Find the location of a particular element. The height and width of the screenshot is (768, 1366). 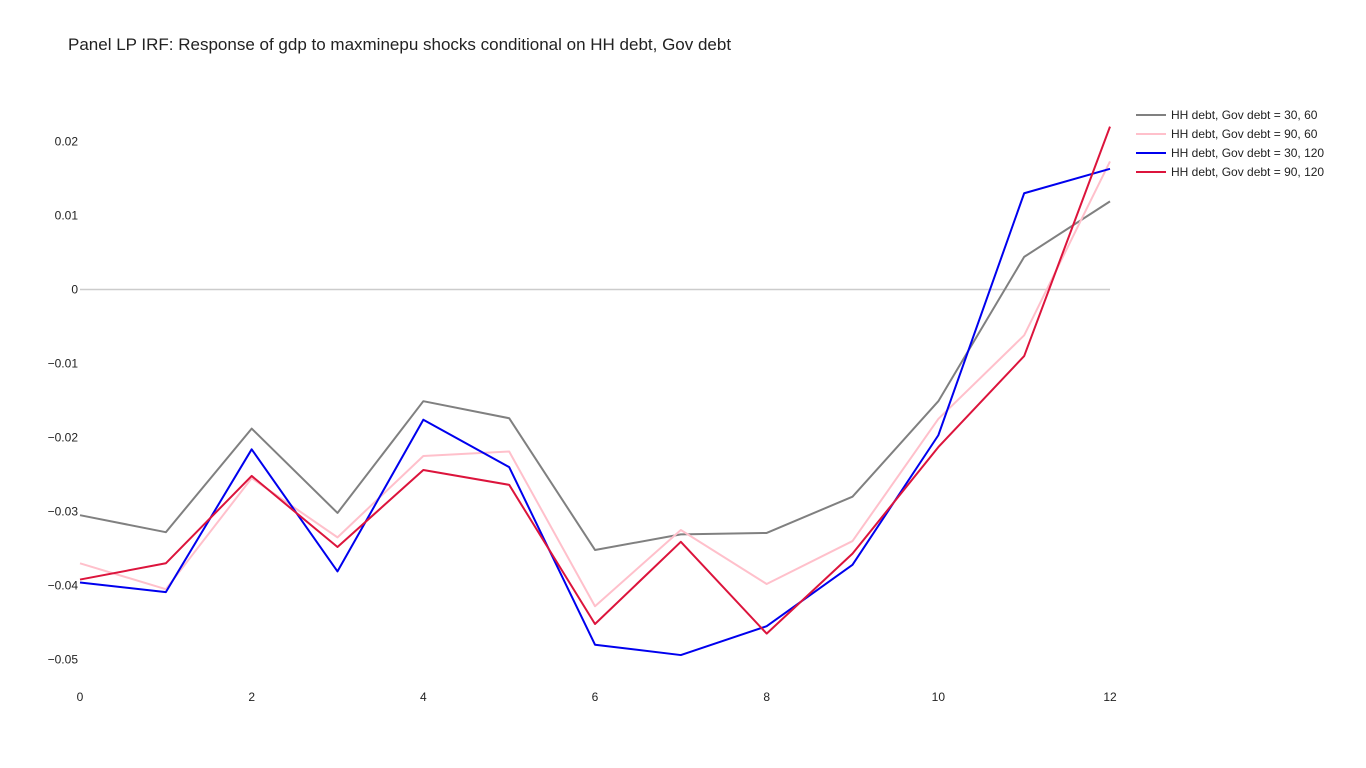

legend-item-3: HH debt, Gov debt = 30, 120 is located at coordinates (1230, 153).